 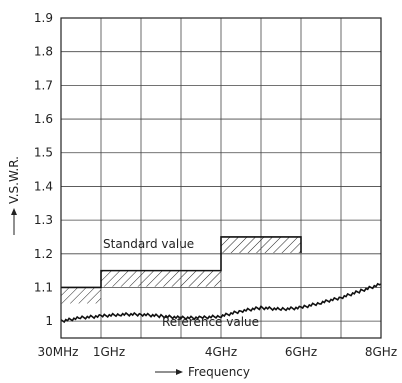 What do you see at coordinates (43, 254) in the screenshot?
I see `y-tick-label: 1.2` at bounding box center [43, 254].